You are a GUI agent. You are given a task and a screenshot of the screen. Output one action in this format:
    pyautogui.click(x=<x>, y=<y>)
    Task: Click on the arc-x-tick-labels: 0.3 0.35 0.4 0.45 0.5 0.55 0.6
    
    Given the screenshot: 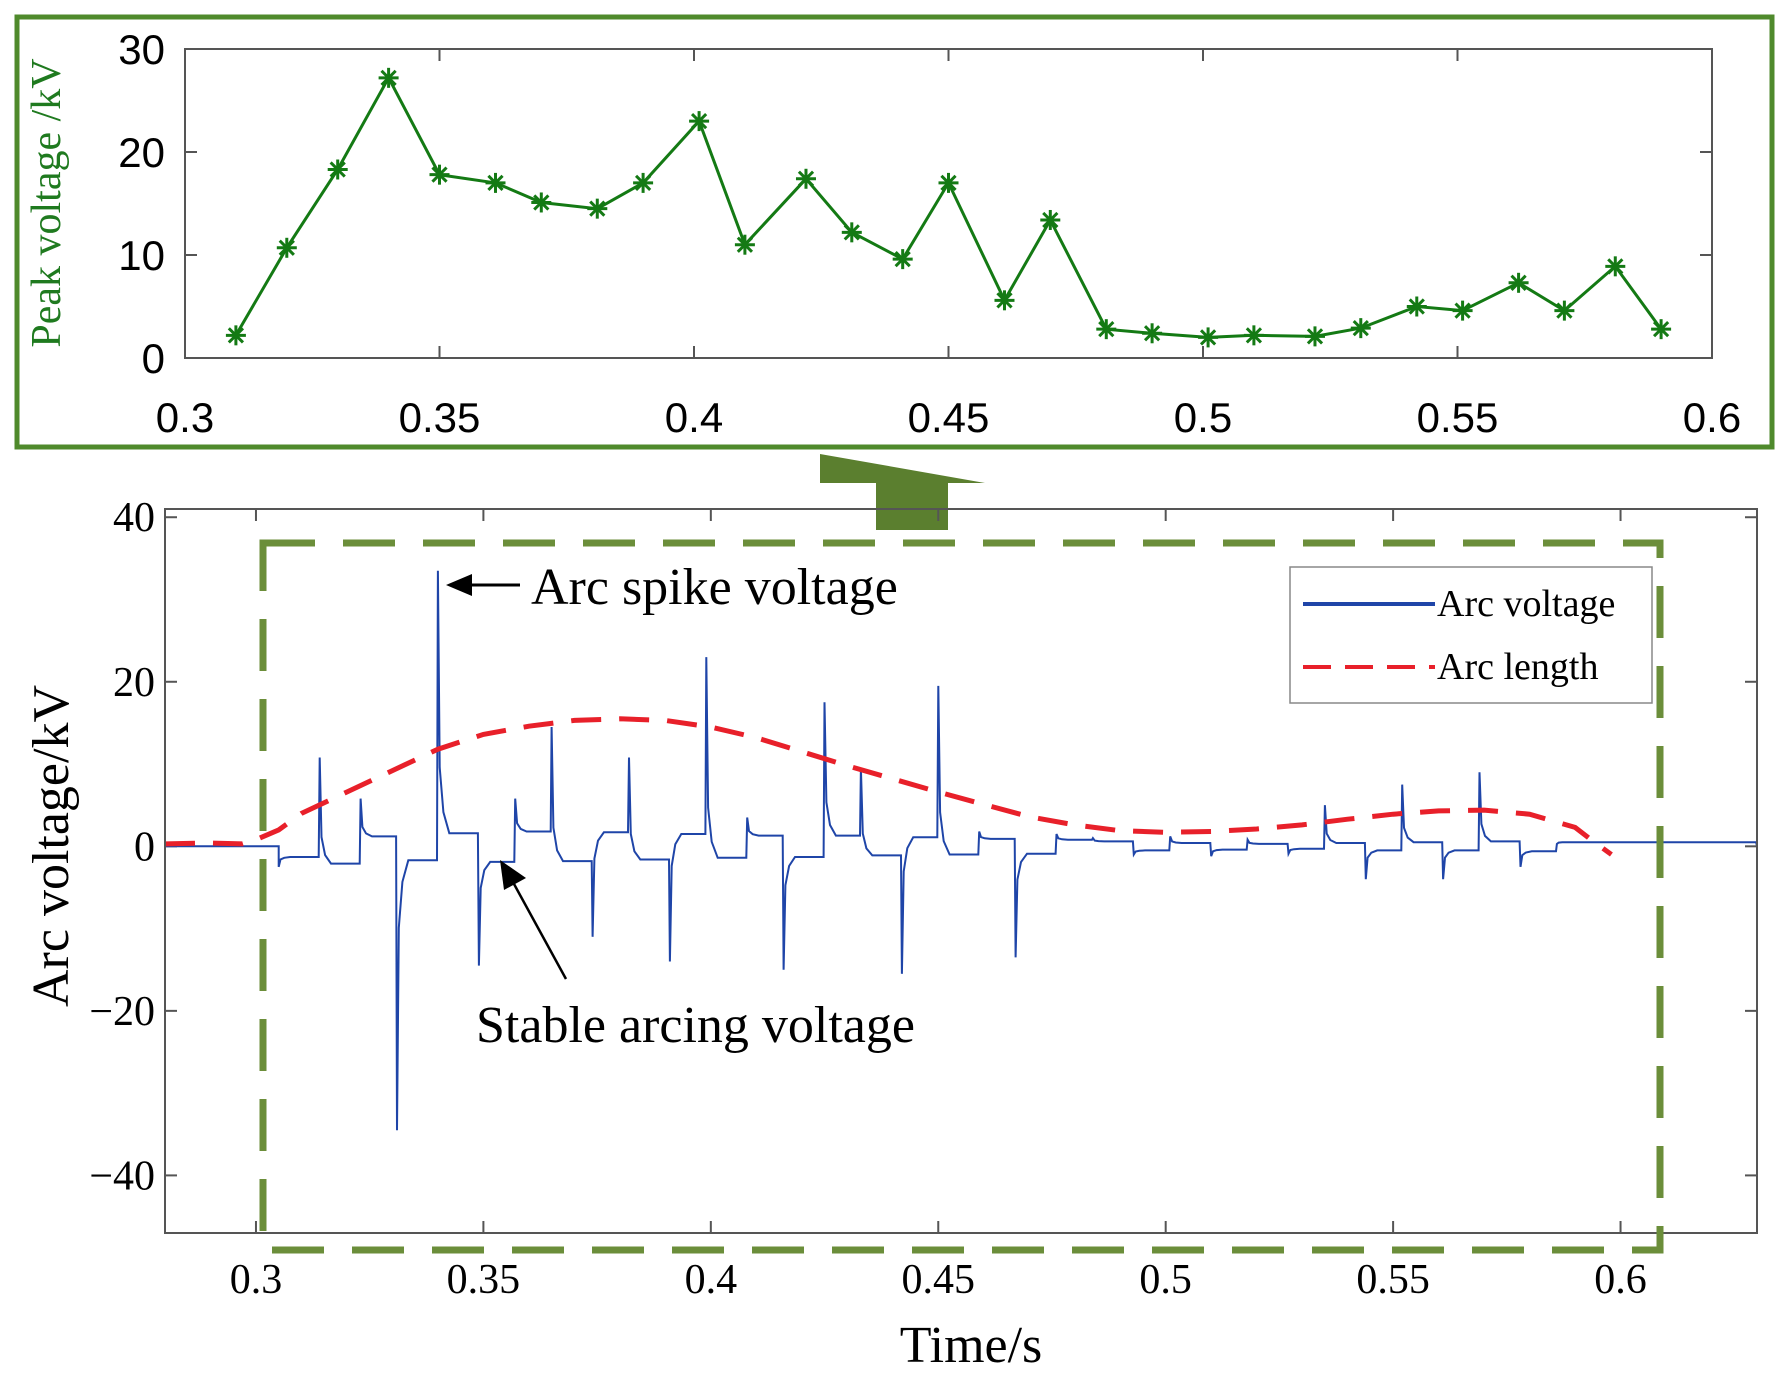 What is the action you would take?
    pyautogui.click(x=938, y=1280)
    